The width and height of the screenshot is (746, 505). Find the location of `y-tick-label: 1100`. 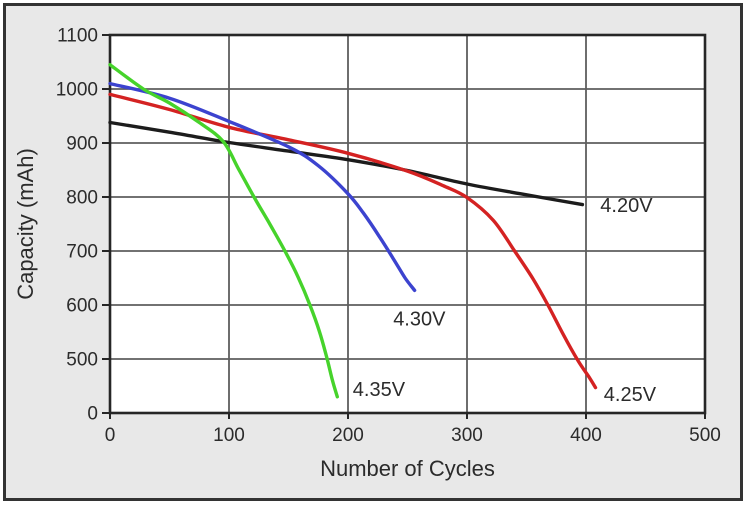

y-tick-label: 1100 is located at coordinates (77, 36).